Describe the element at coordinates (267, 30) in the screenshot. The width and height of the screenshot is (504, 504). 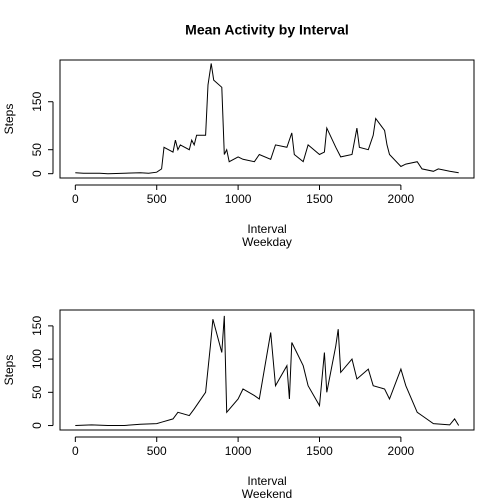
I see `chart-title: Mean Activity by Interval` at that location.